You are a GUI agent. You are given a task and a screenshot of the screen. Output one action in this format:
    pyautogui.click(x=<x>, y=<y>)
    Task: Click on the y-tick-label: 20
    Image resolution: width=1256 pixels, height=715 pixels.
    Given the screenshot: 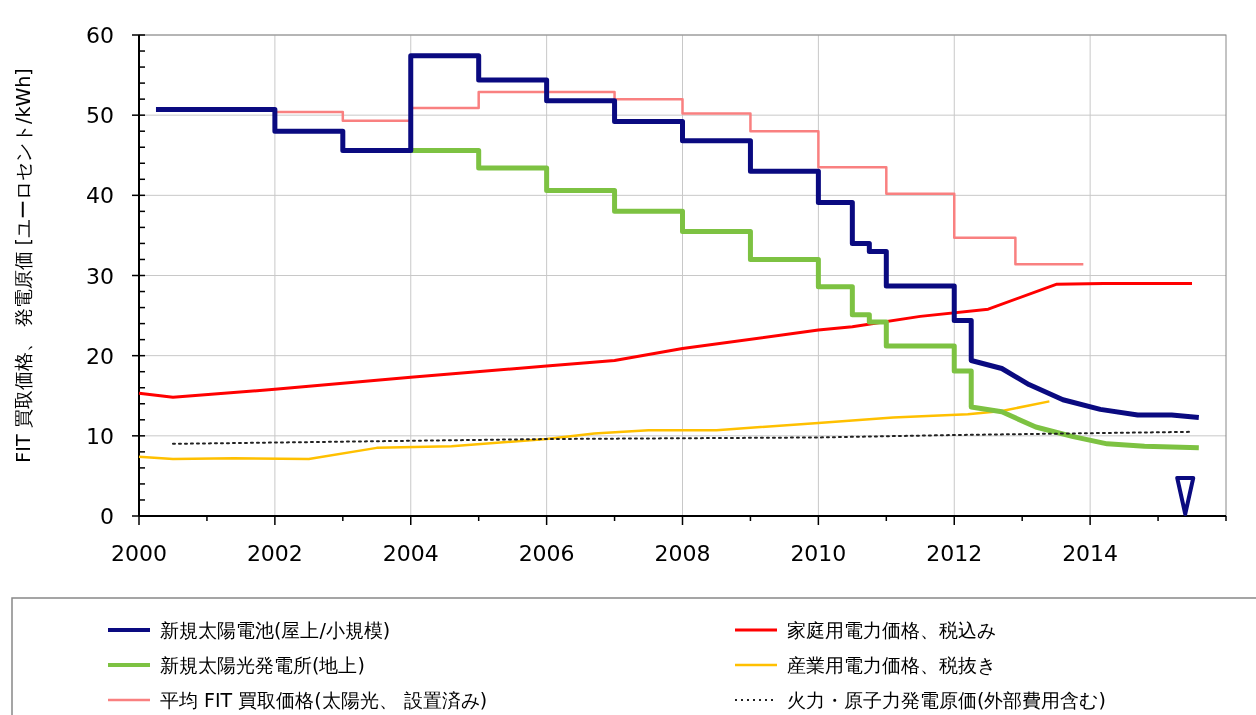 What is the action you would take?
    pyautogui.click(x=100, y=356)
    